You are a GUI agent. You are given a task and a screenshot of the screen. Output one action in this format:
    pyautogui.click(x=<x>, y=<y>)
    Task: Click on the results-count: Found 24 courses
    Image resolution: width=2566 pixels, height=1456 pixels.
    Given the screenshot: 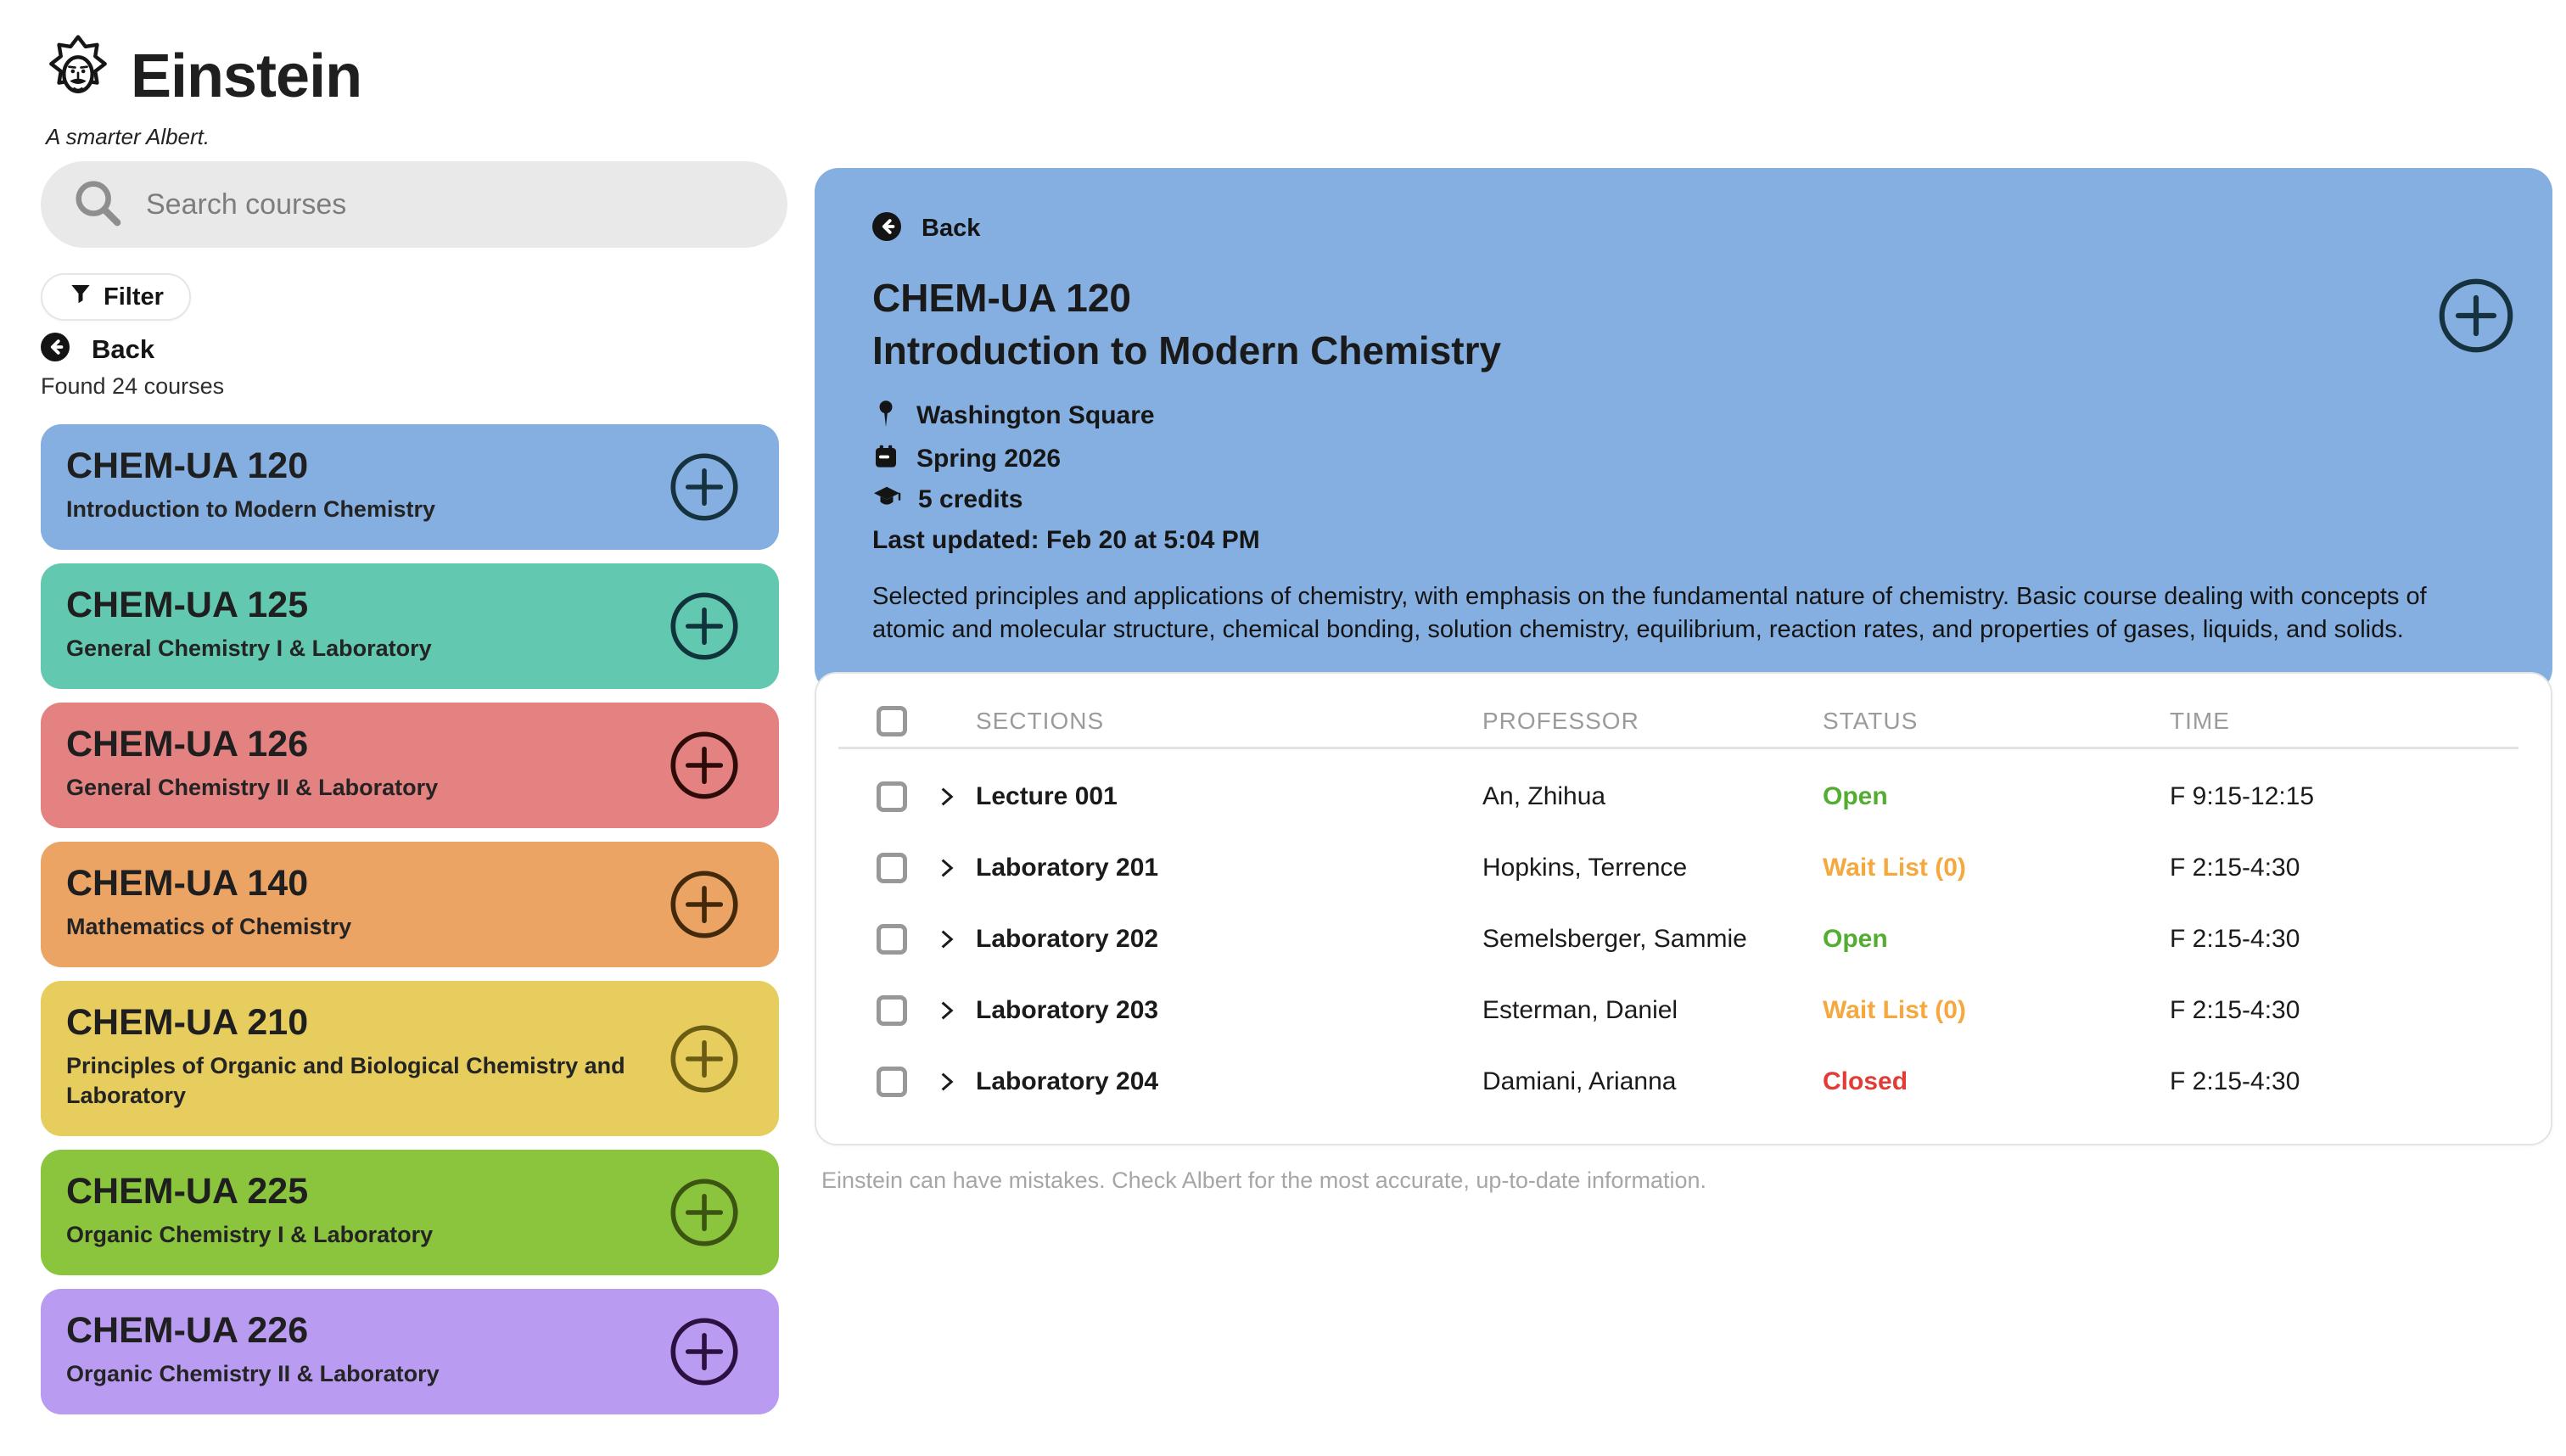 What is the action you would take?
    pyautogui.click(x=133, y=386)
    